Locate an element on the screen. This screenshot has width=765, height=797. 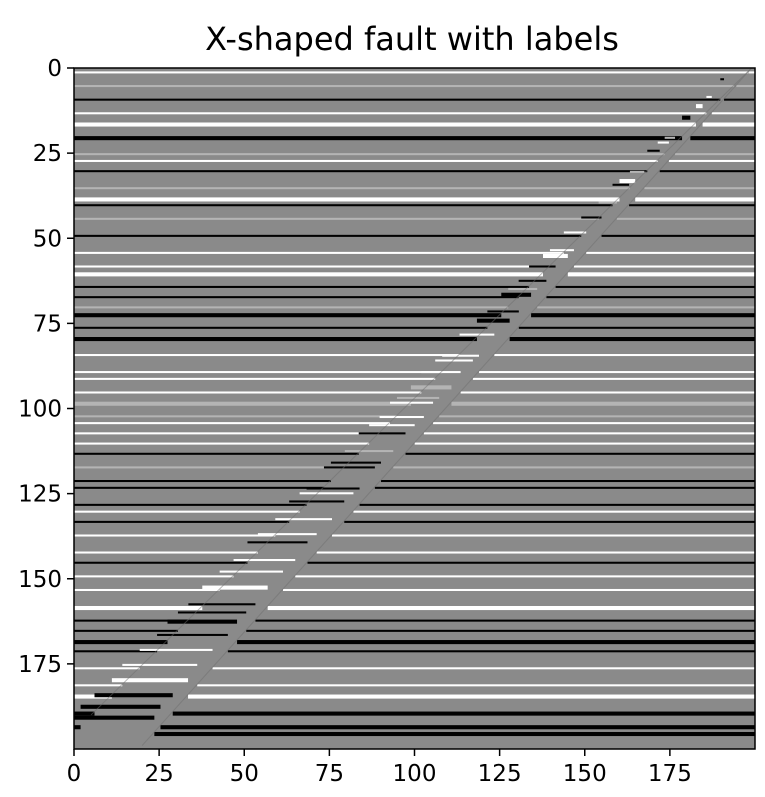
x-tick-label: 25 is located at coordinates (158, 774).